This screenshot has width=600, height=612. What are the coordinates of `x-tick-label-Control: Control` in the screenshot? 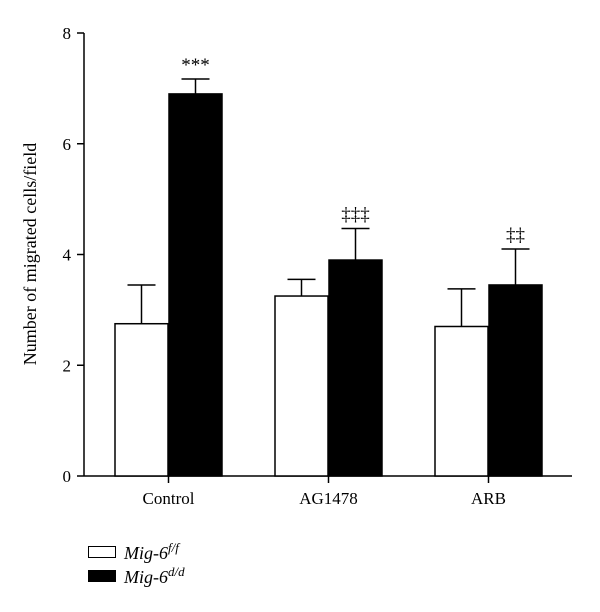 It's located at (169, 498).